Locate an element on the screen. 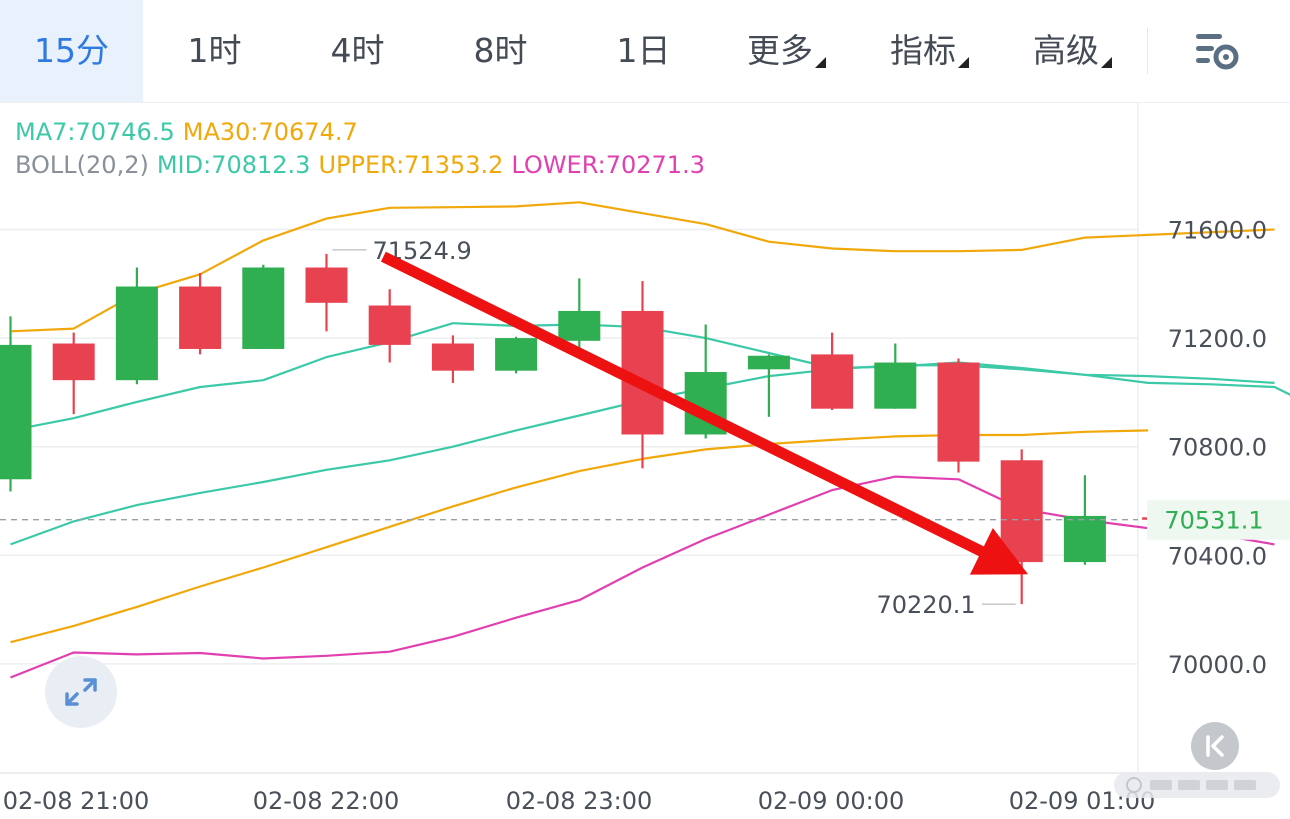  tab-advanced: 高级 is located at coordinates (1072, 51).